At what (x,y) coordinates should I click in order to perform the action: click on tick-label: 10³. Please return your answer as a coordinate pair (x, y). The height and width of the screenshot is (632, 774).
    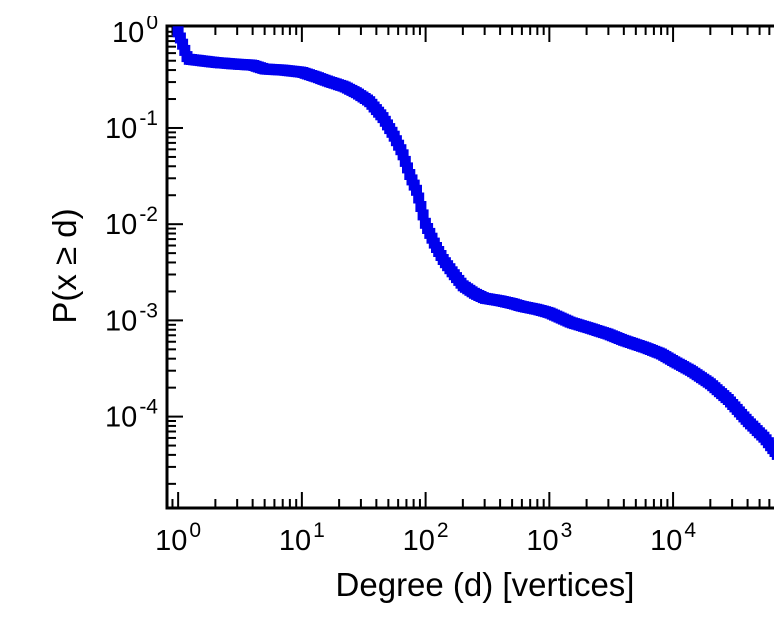
    Looking at the image, I should click on (549, 538).